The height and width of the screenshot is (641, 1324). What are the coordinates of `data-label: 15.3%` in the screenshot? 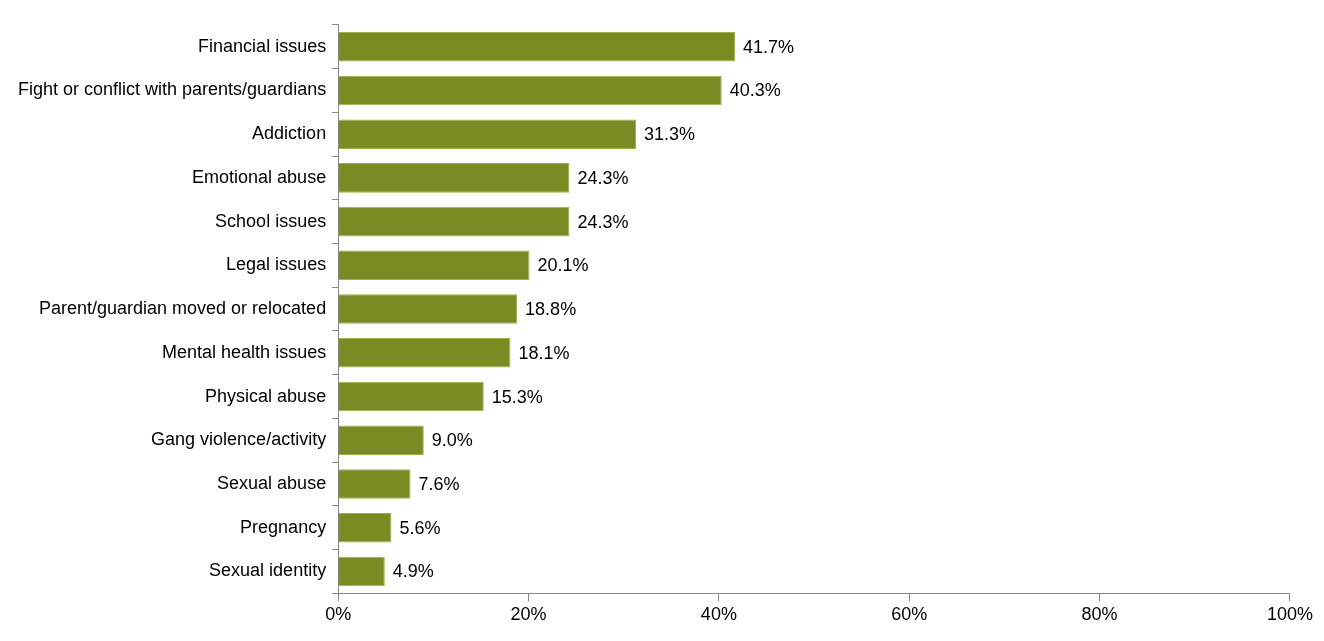 It's located at (517, 396).